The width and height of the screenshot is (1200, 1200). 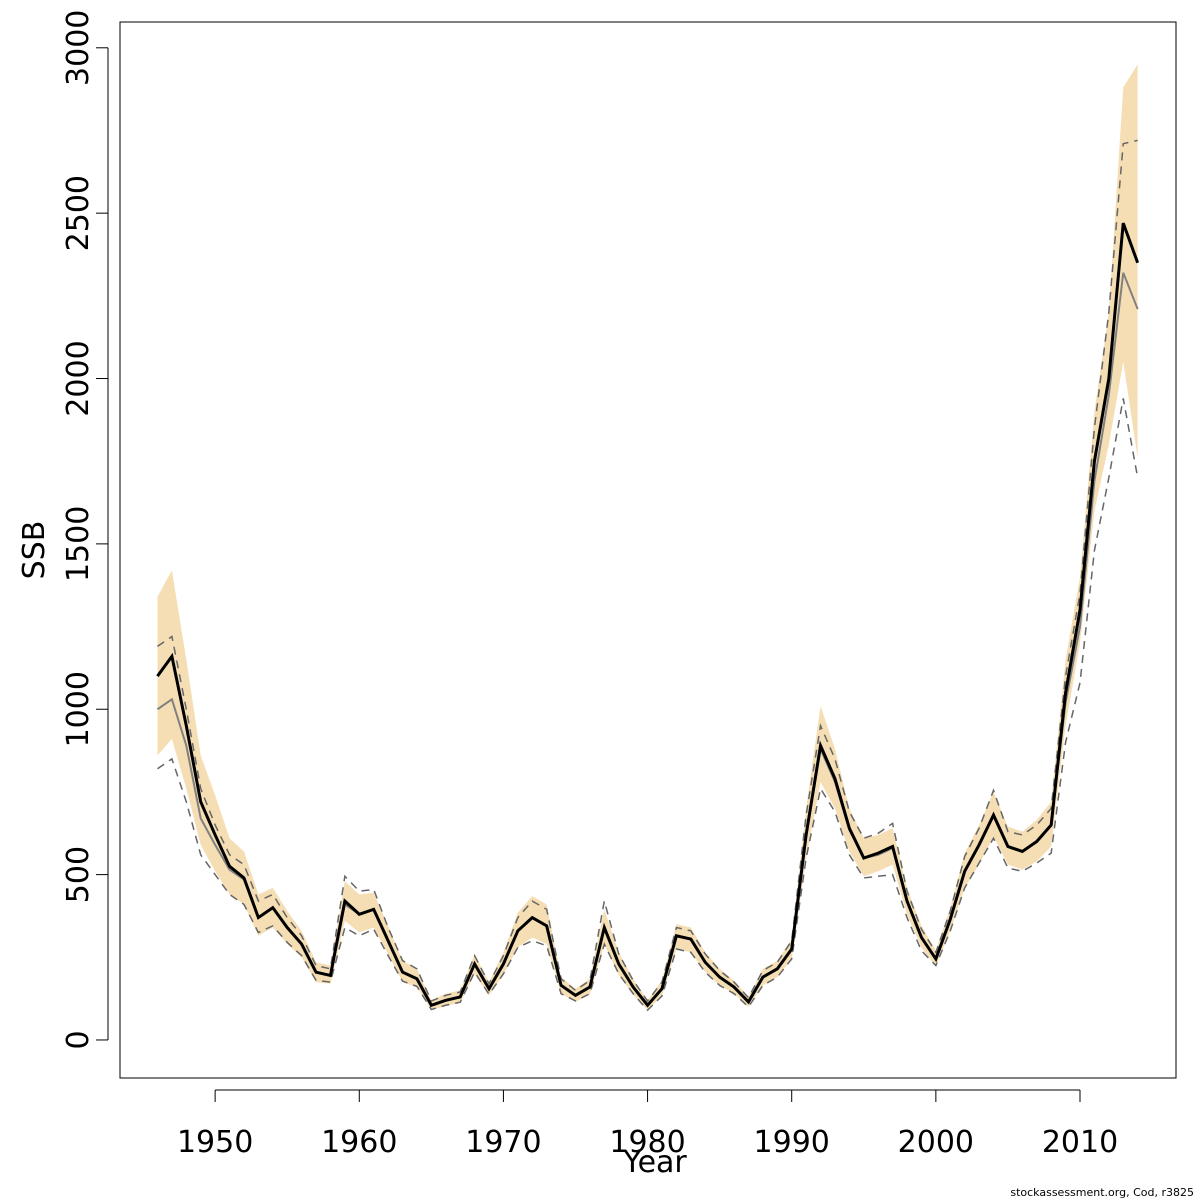 What do you see at coordinates (78, 709) in the screenshot?
I see `y-tick-label: 1000` at bounding box center [78, 709].